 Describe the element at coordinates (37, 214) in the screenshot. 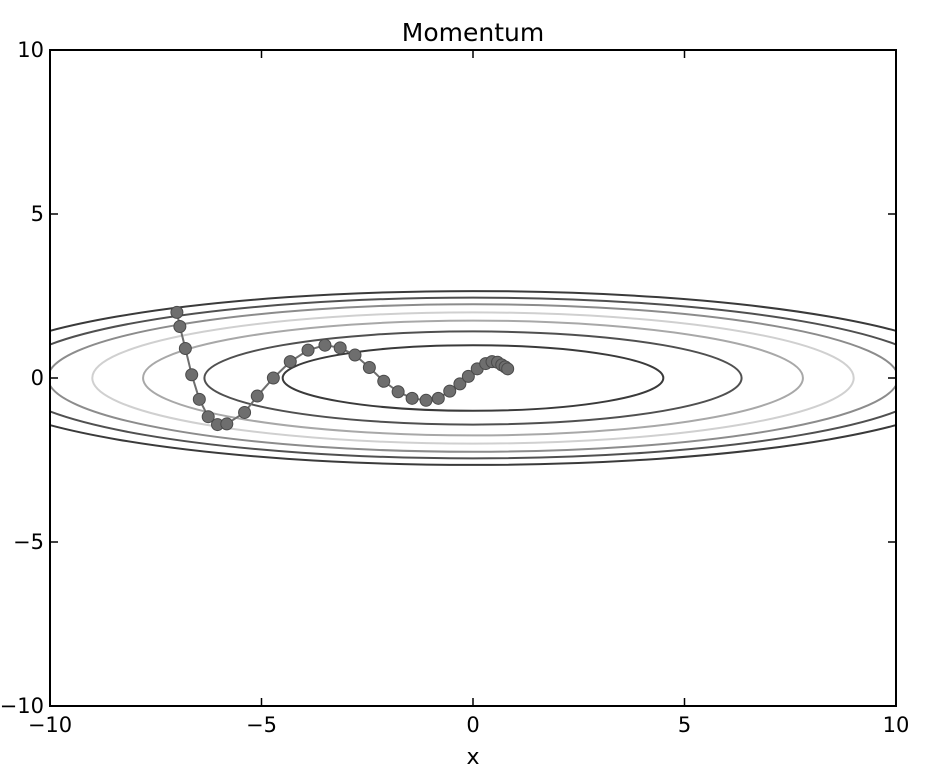

I see `y-tick-label: 5` at that location.